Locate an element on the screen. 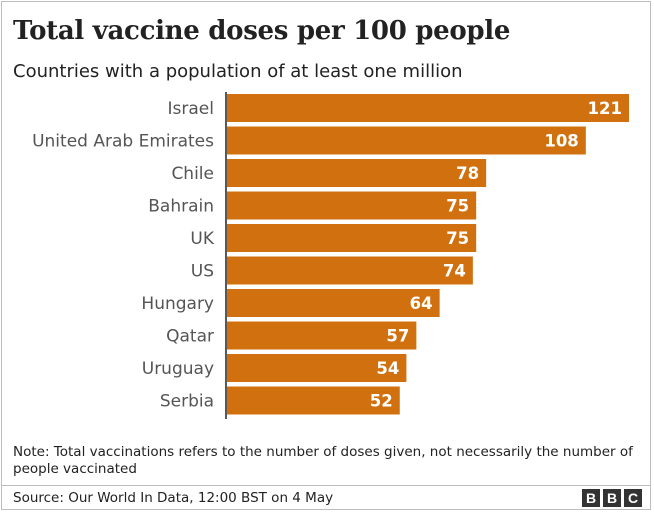 The image size is (654, 513). category-label: US is located at coordinates (202, 272).